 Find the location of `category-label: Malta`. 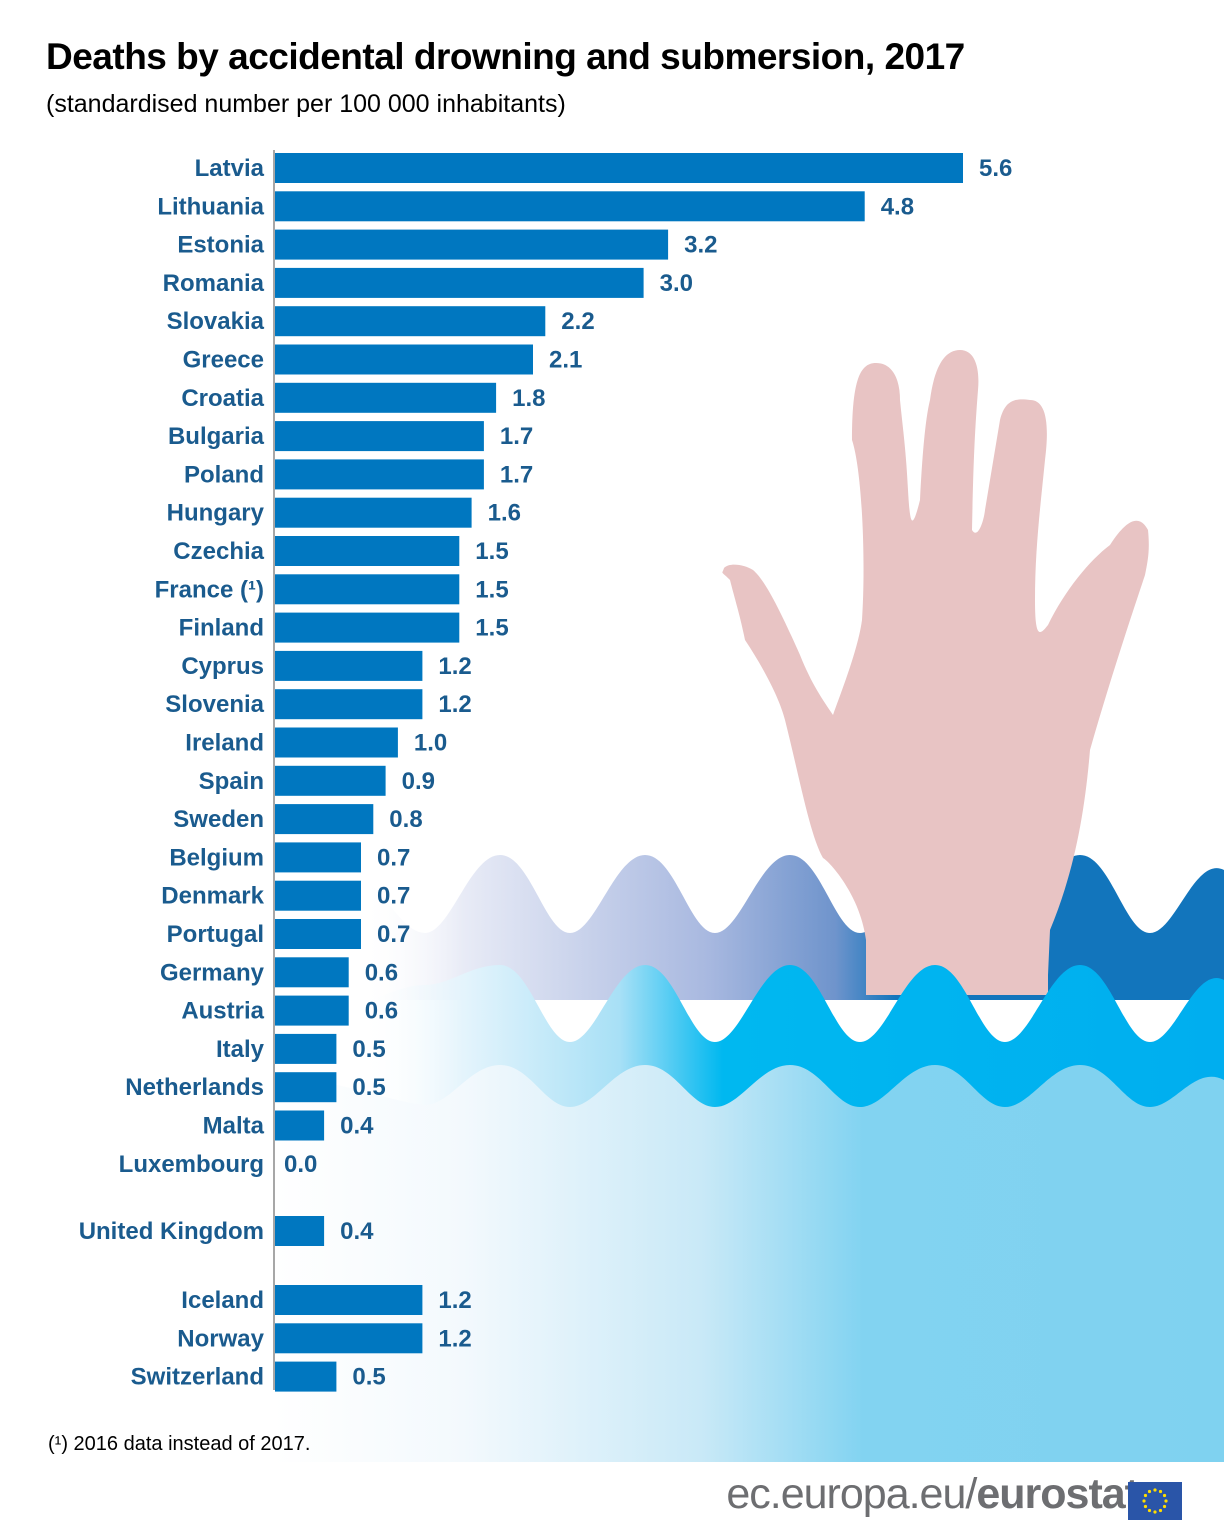

category-label: Malta is located at coordinates (234, 1126).